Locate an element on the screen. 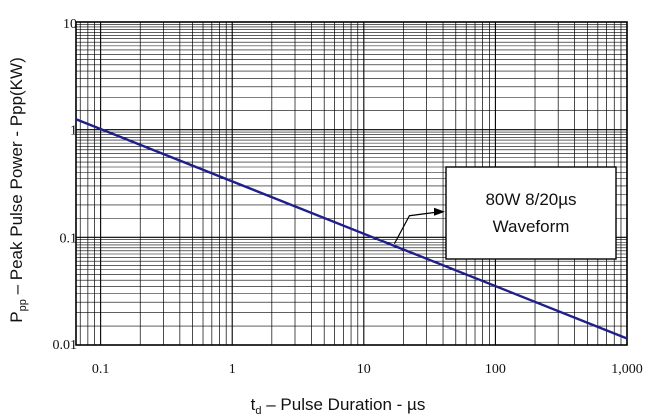 The width and height of the screenshot is (647, 420). x-tick-label: 10 is located at coordinates (364, 369).